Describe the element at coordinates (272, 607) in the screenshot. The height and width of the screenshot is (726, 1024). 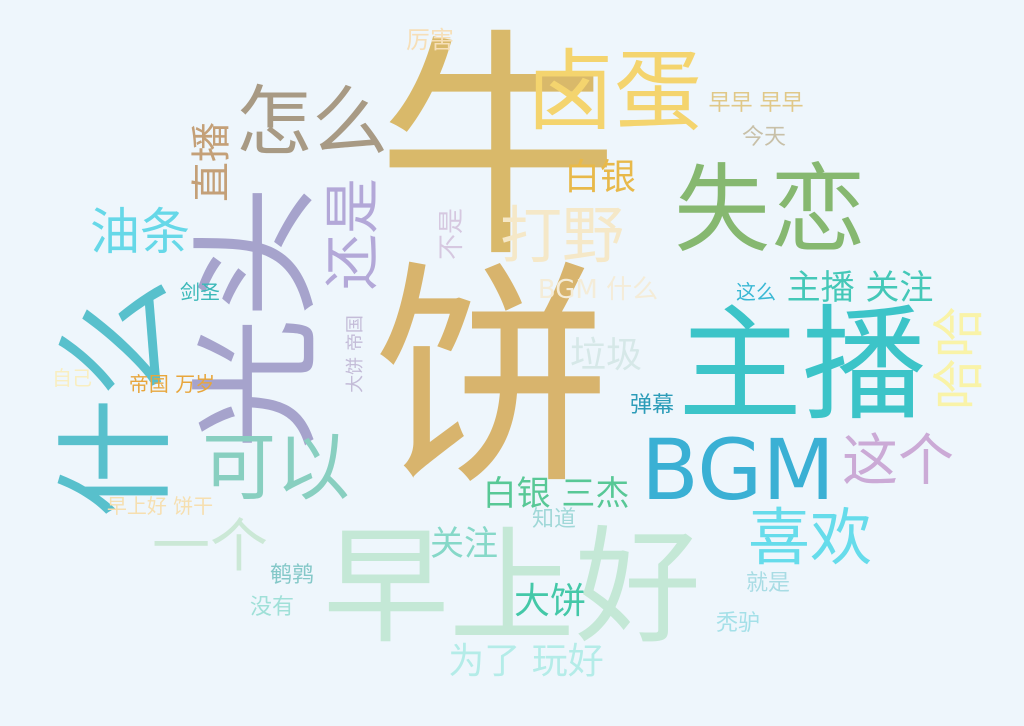
I see `word-meiyou: 没有` at that location.